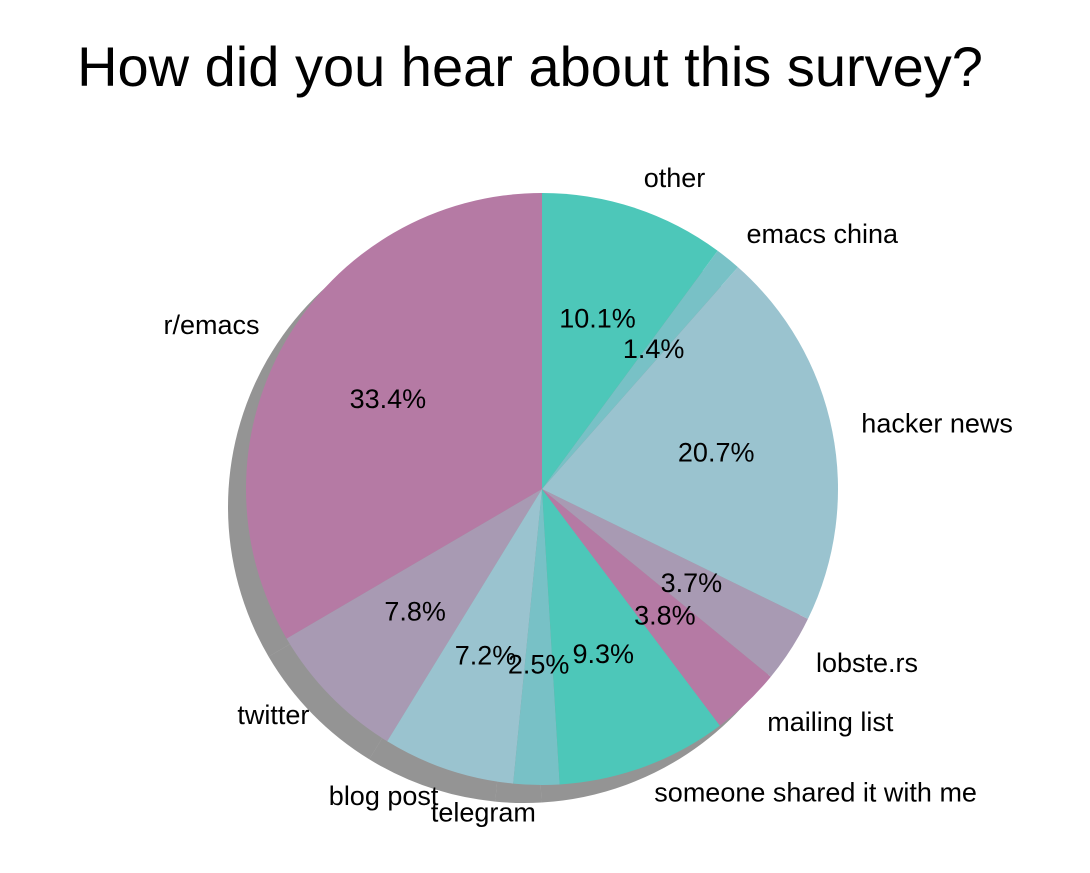 The image size is (1090, 873). I want to click on slice-label-other: other, so click(675, 178).